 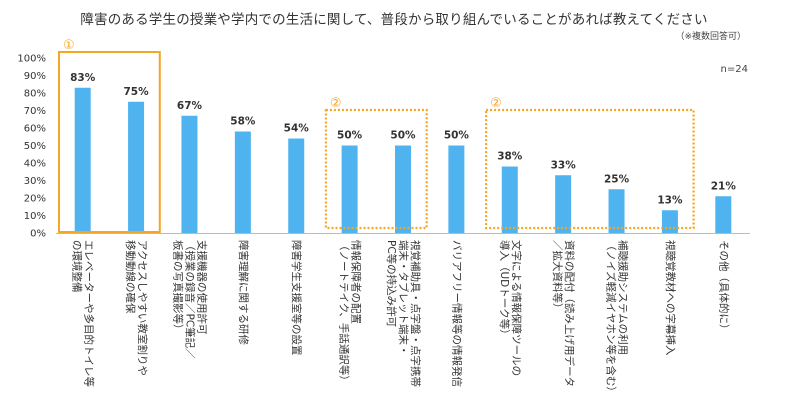 What do you see at coordinates (83, 78) in the screenshot?
I see `bar-value-label: 83%` at bounding box center [83, 78].